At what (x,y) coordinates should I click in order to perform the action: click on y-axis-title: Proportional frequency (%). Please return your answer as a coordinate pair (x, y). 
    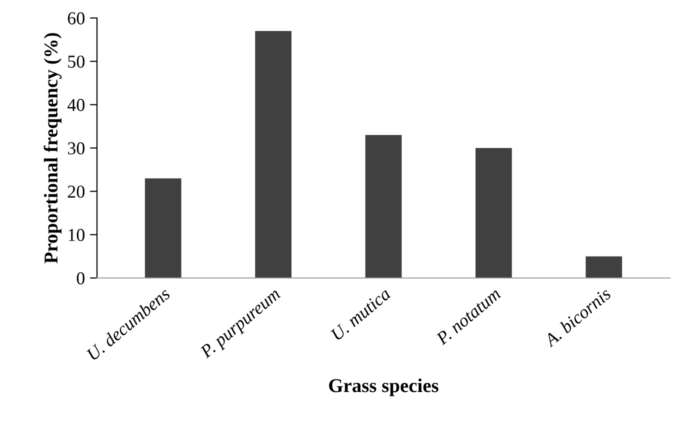
    Looking at the image, I should click on (53, 148).